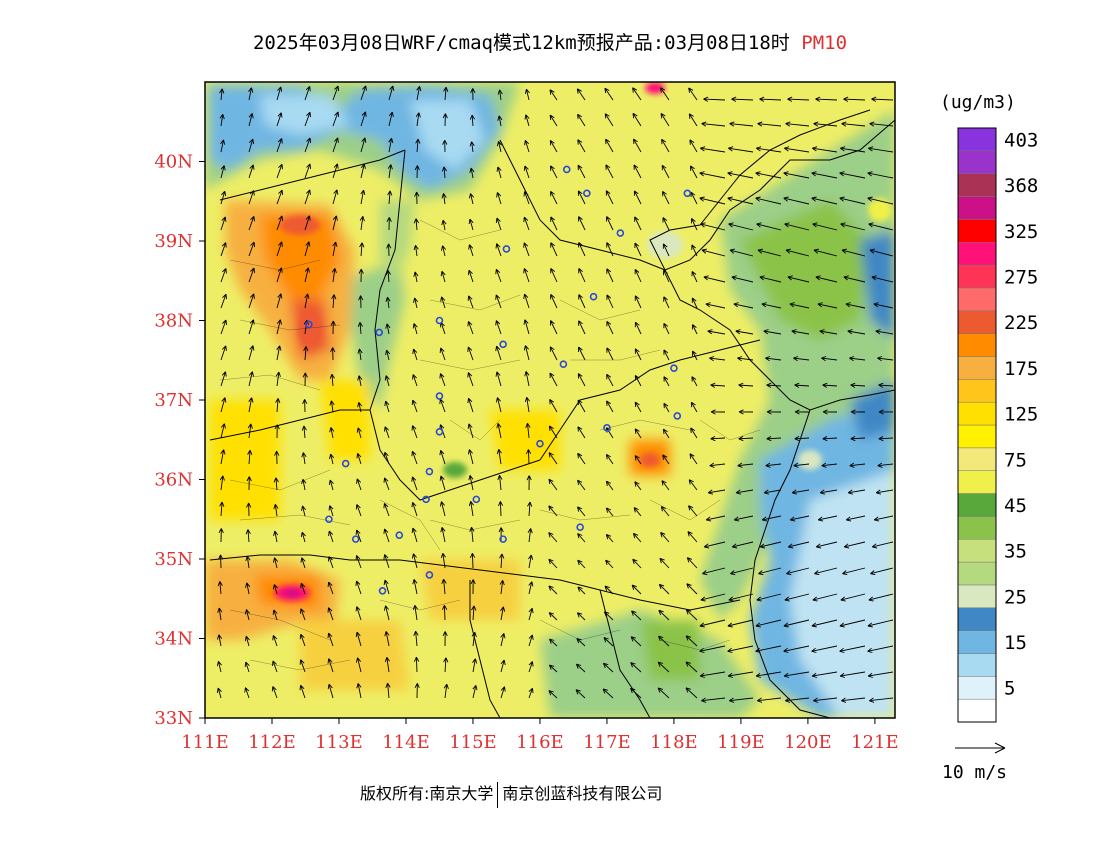 This screenshot has width=1100, height=850. I want to click on wind-reference-arrowhead, so click(1000, 748).